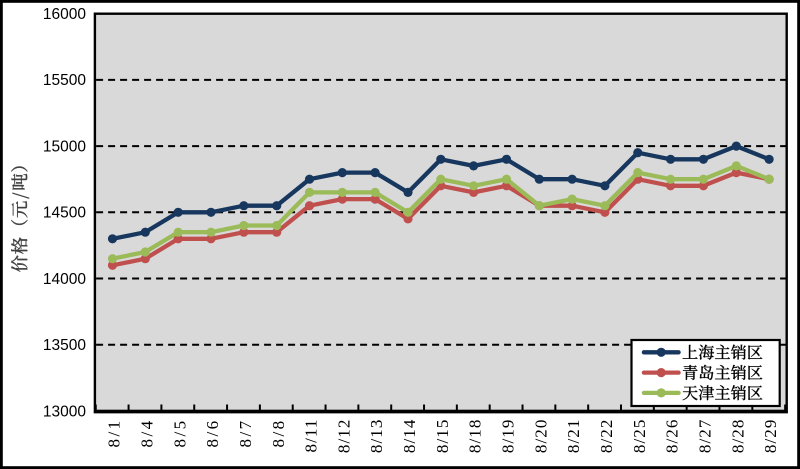 The image size is (800, 469). What do you see at coordinates (606, 436) in the screenshot?
I see `svg-text: 8/22` at bounding box center [606, 436].